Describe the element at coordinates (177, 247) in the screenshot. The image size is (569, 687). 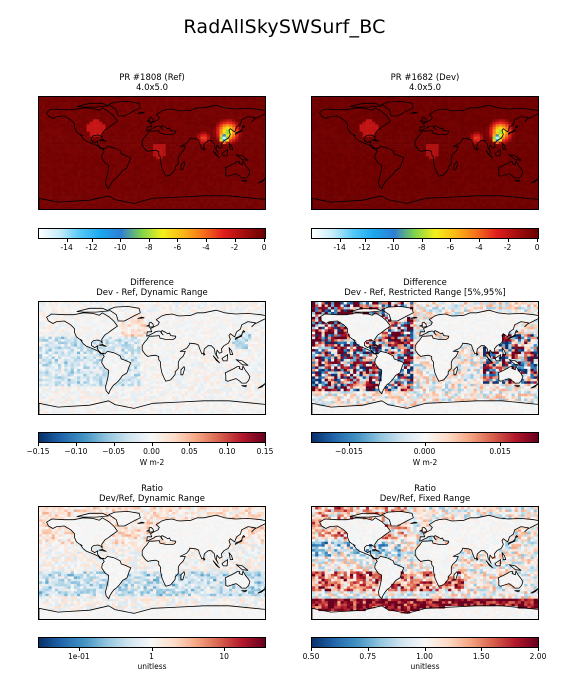
I see `colorbar-tick-label: -6` at that location.